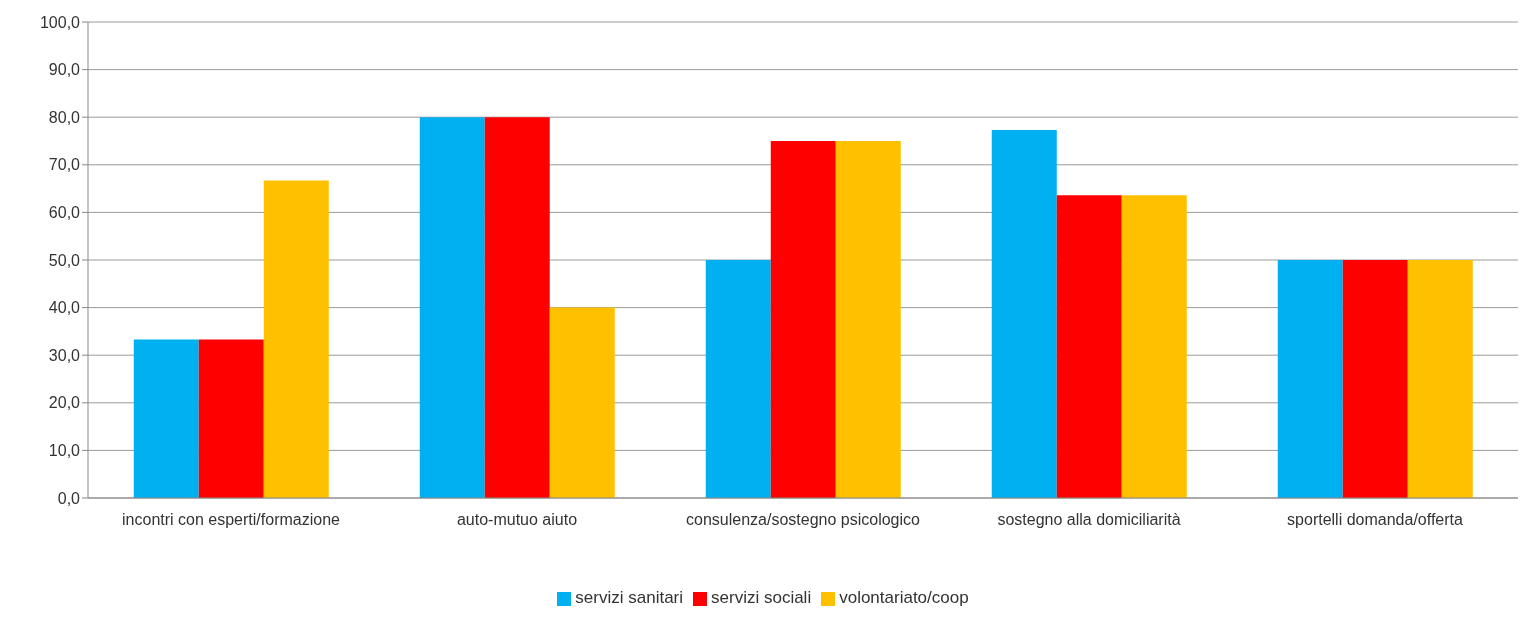 Image resolution: width=1532 pixels, height=623 pixels. I want to click on x-tick-label: sostegno alla domiciliarità, so click(1089, 520).